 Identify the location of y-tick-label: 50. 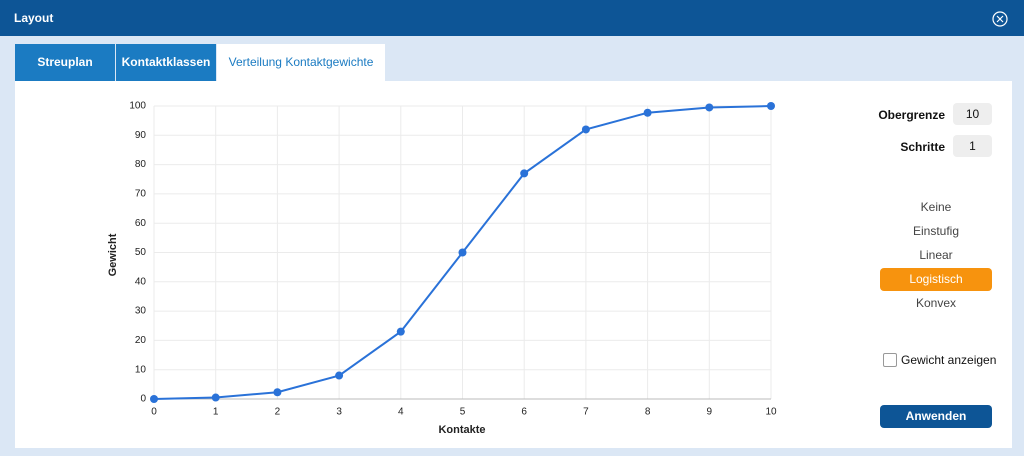
(141, 252).